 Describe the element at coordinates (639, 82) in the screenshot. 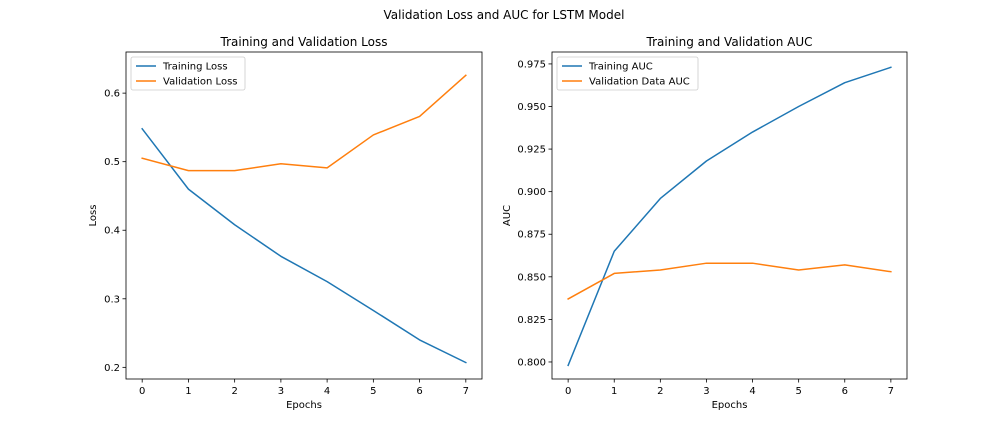

I see `legend-label: Validation Data AUC` at that location.